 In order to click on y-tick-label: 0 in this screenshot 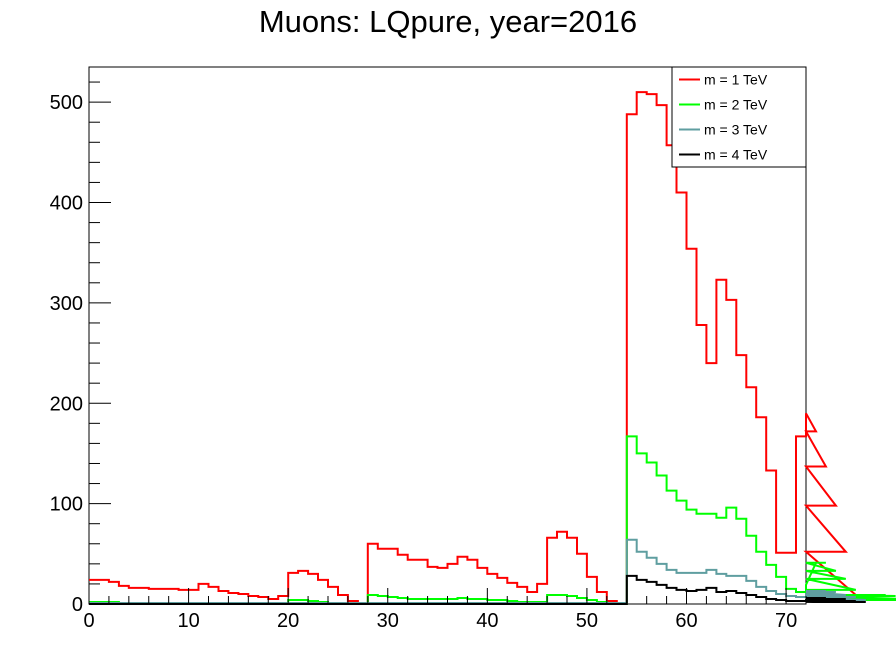, I will do `click(77, 605)`.